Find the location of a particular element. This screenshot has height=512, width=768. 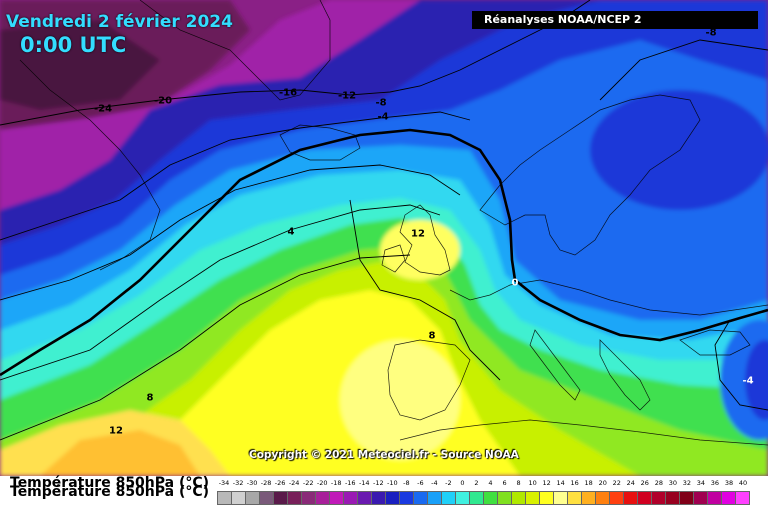

isotherm-label: 0 is located at coordinates (515, 283).